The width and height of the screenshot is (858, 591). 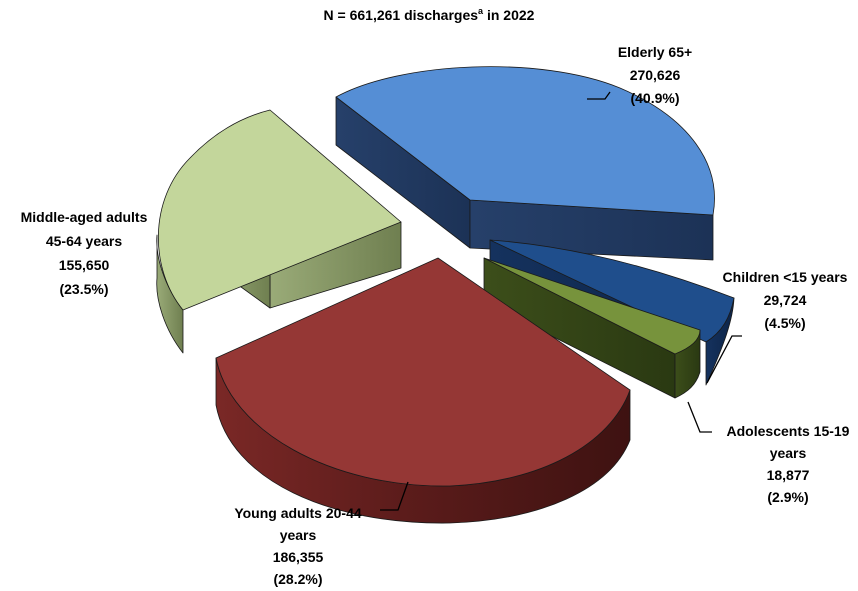 I want to click on label-children: Children <15 years 29,724 (4.5%), so click(x=785, y=300).